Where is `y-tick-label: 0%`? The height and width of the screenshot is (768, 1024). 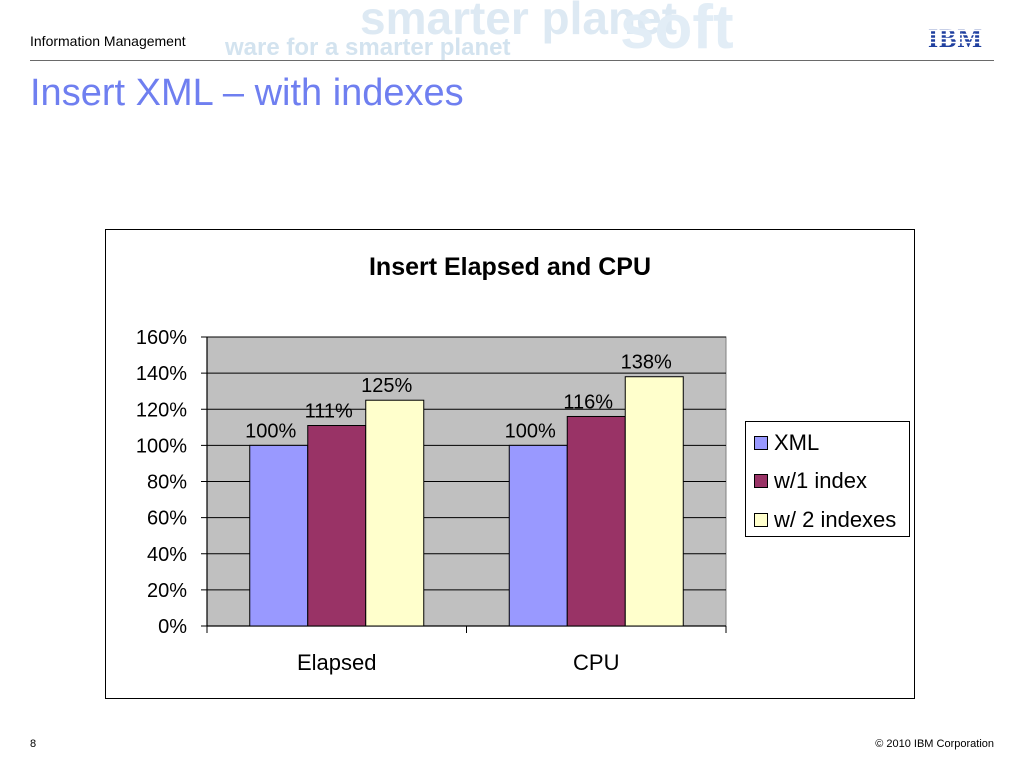 y-tick-label: 0% is located at coordinates (172, 627).